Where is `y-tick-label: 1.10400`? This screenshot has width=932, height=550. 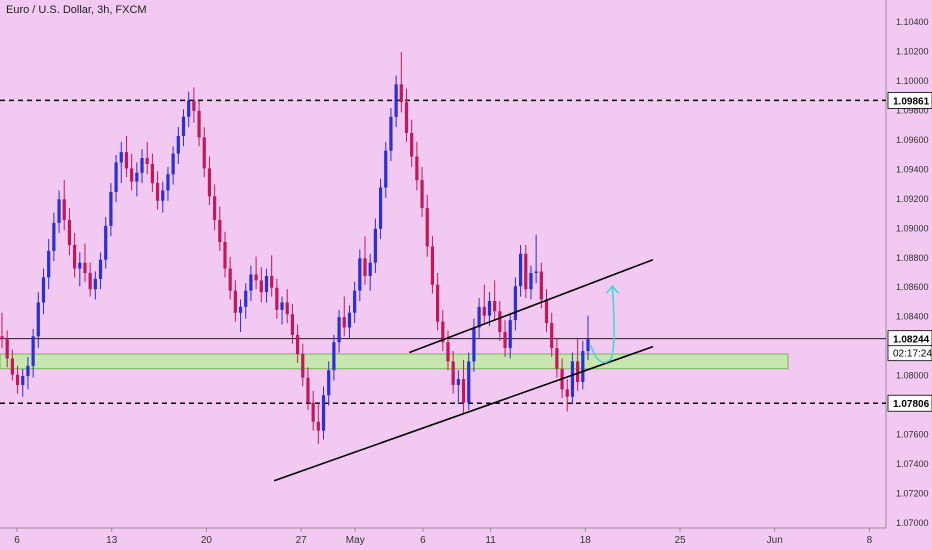
y-tick-label: 1.10400 is located at coordinates (912, 22).